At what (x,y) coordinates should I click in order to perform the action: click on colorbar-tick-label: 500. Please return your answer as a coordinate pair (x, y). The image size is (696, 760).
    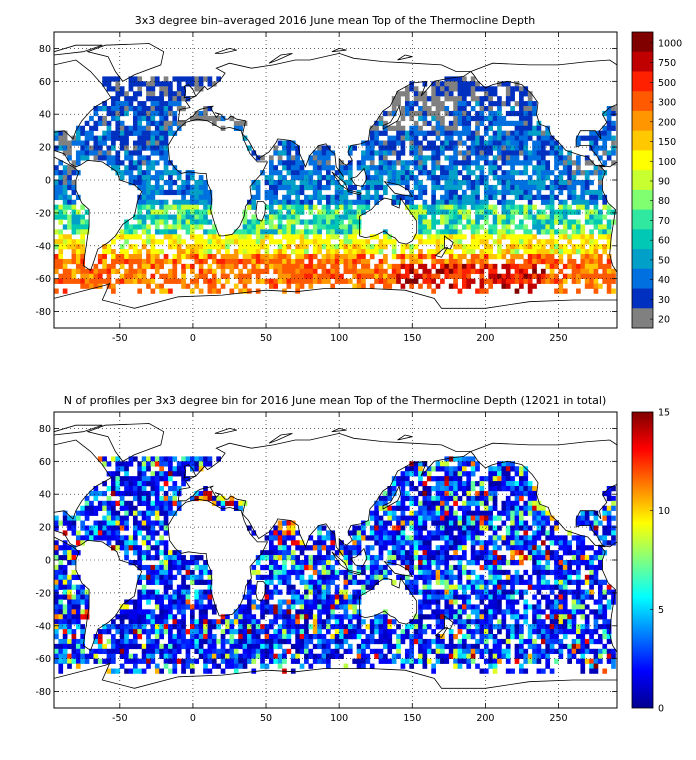
    Looking at the image, I should click on (667, 83).